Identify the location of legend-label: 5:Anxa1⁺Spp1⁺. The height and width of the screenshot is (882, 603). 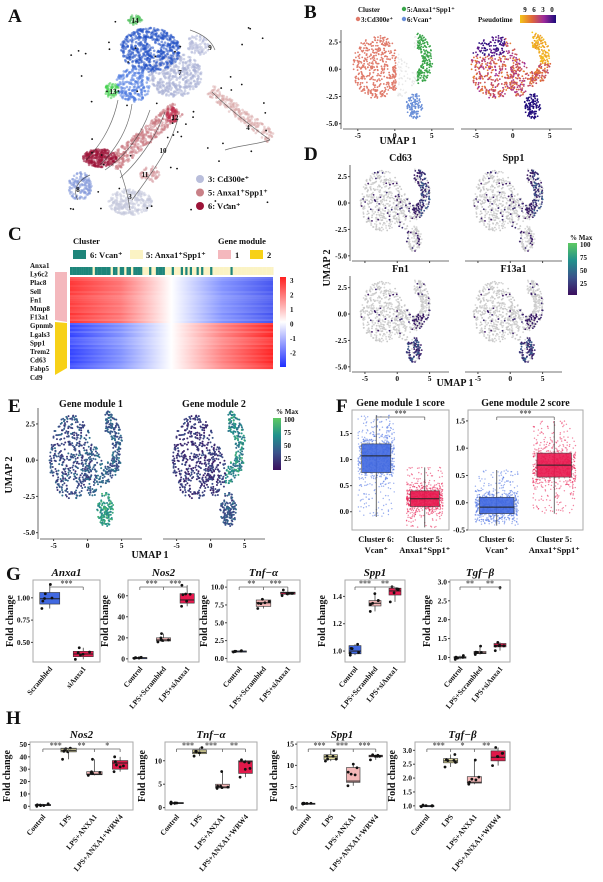
(431, 10).